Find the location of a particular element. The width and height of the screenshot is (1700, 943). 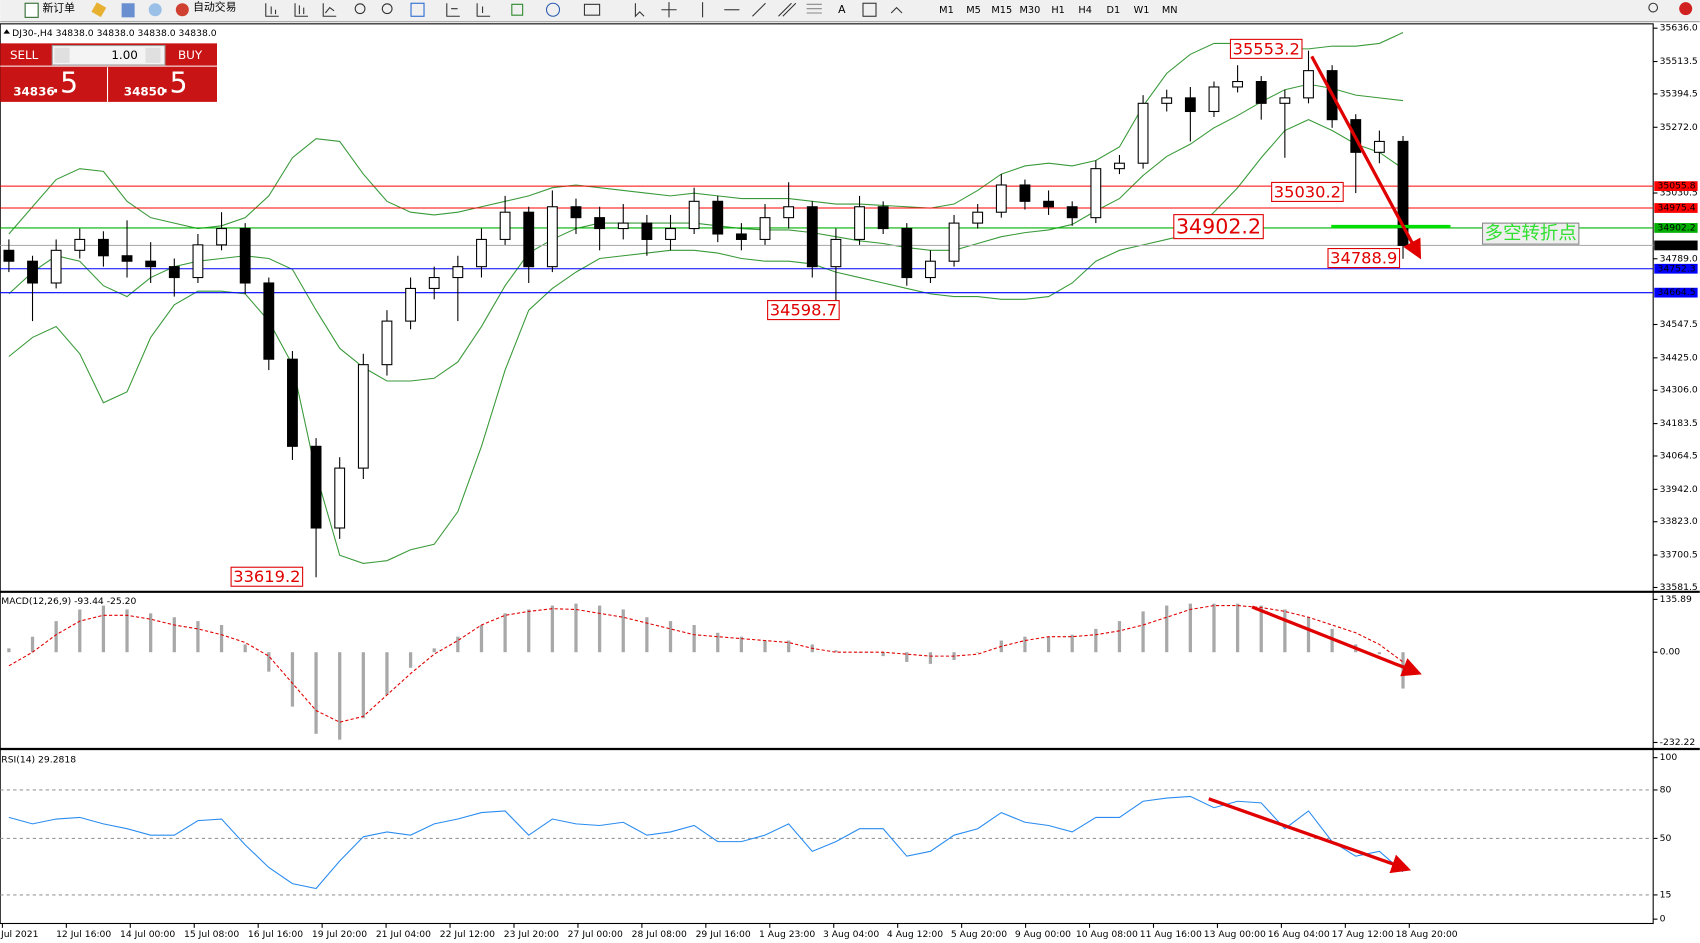

sell-button: SELL is located at coordinates (24, 55).